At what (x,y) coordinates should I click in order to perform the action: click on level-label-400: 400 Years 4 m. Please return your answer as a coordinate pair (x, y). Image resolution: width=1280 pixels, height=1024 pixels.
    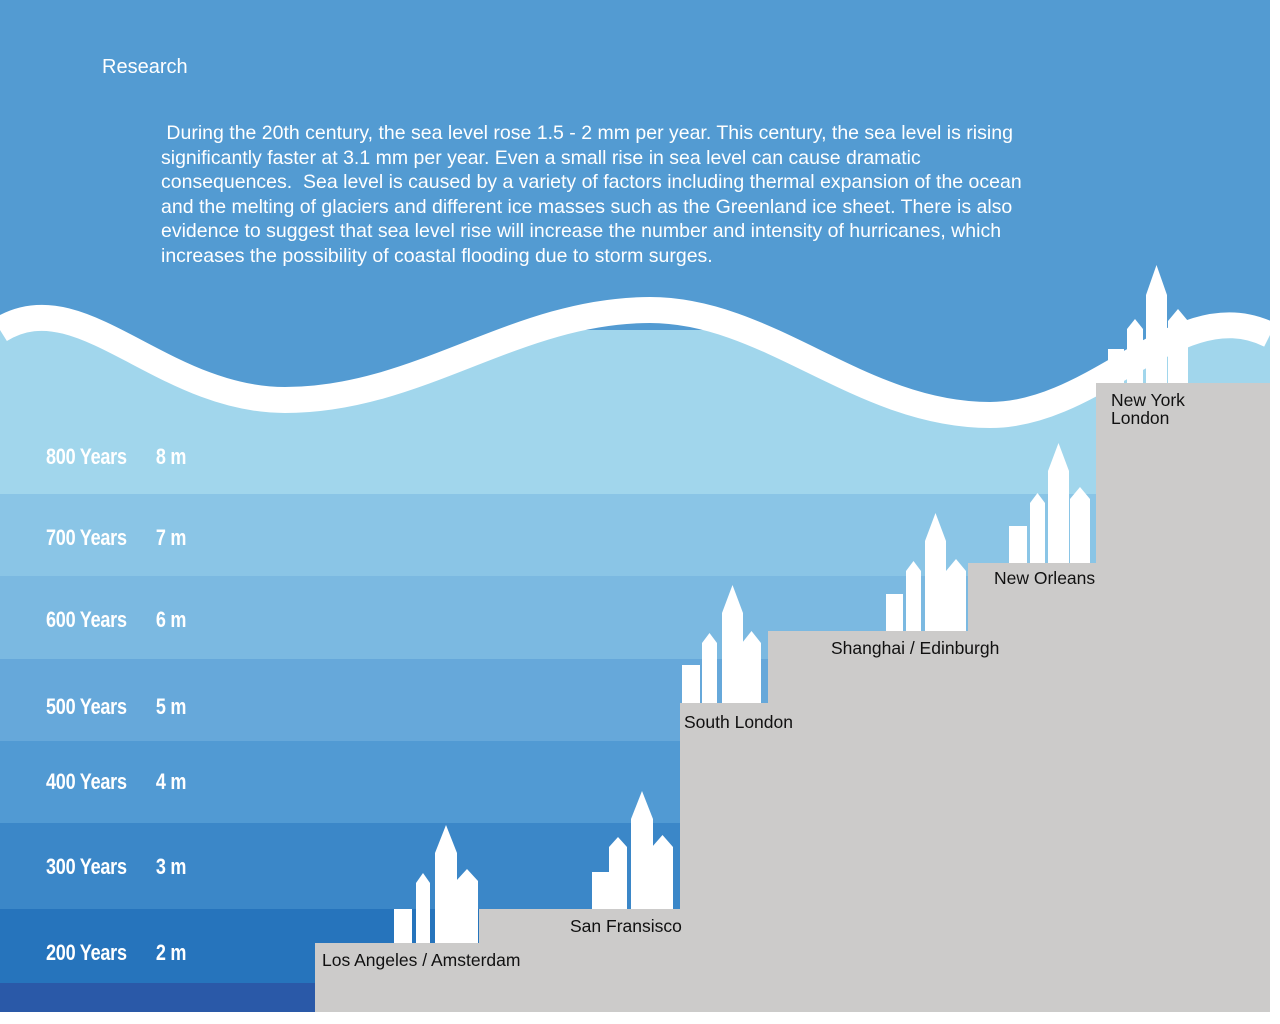
    Looking at the image, I should click on (116, 782).